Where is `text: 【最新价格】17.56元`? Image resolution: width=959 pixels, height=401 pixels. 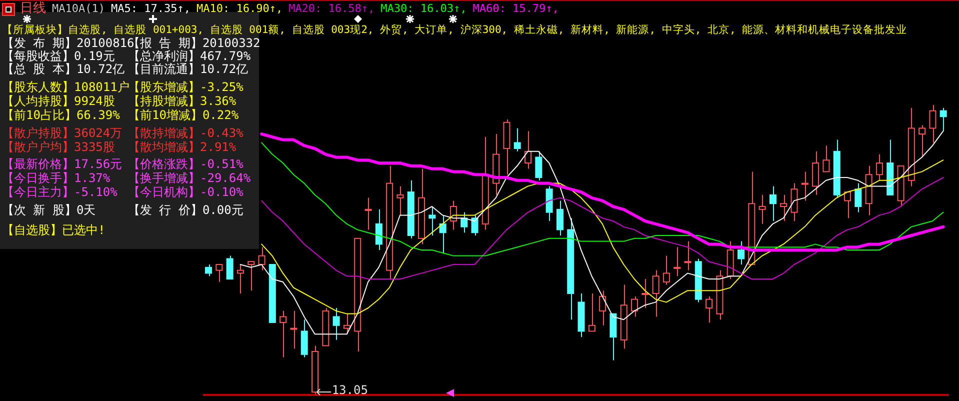
text: 【最新价格】17.56元 is located at coordinates (62, 164).